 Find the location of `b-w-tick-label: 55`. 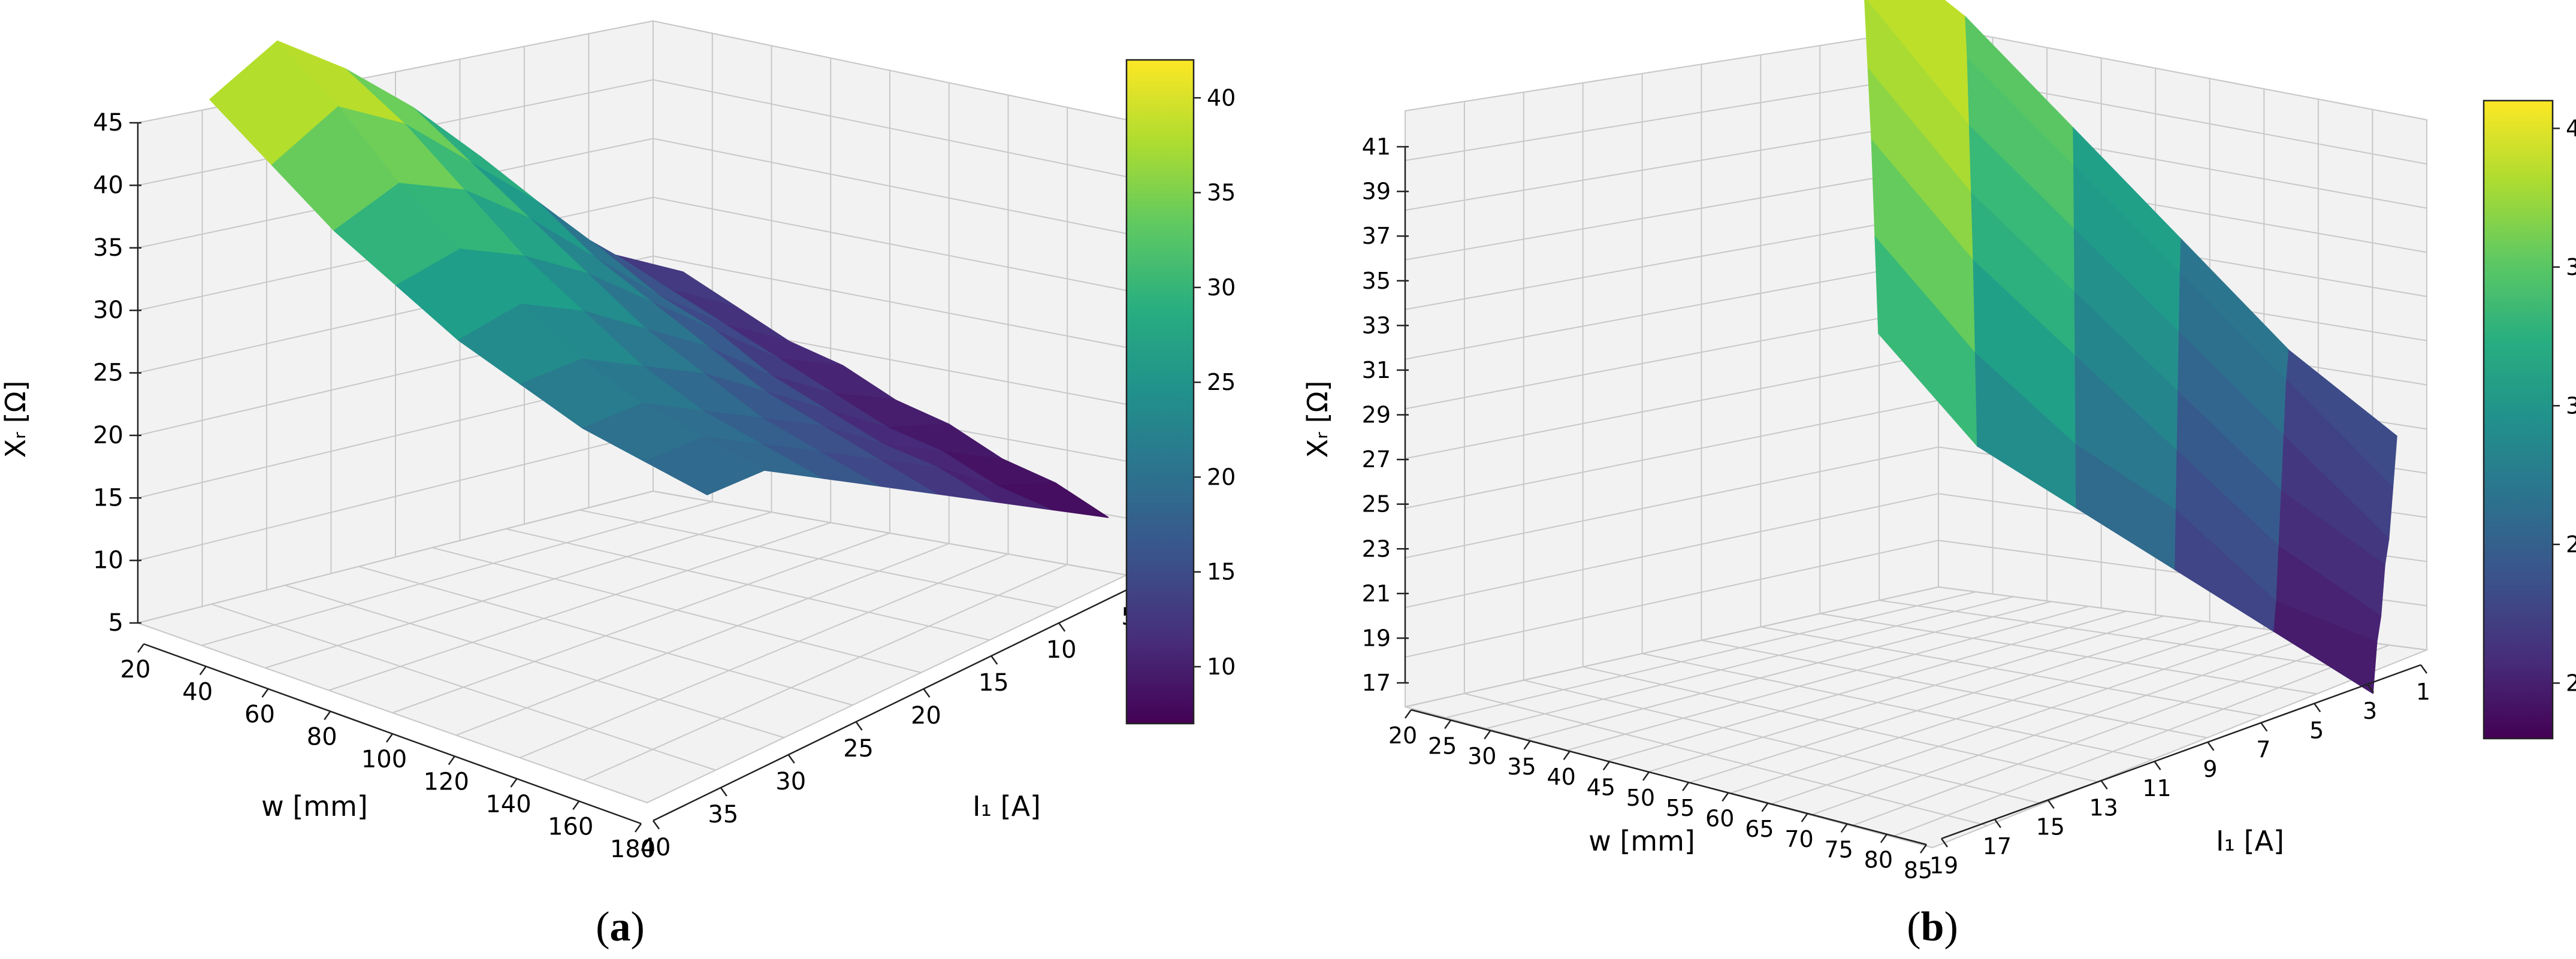

b-w-tick-label: 55 is located at coordinates (1681, 808).